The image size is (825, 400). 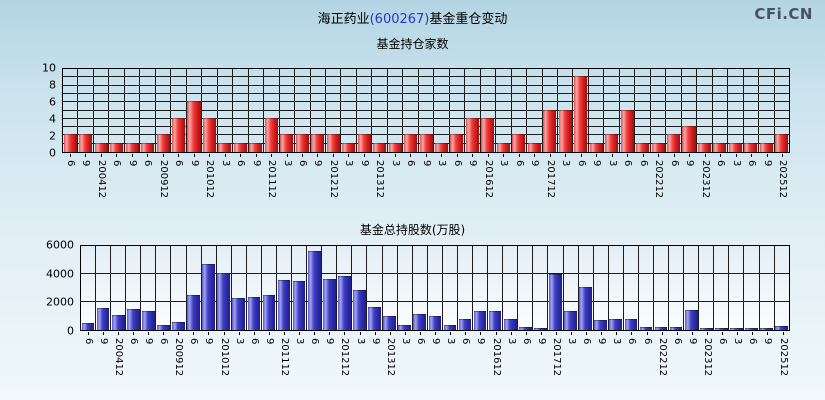 I want to click on x-tick: 202312, so click(x=704, y=178).